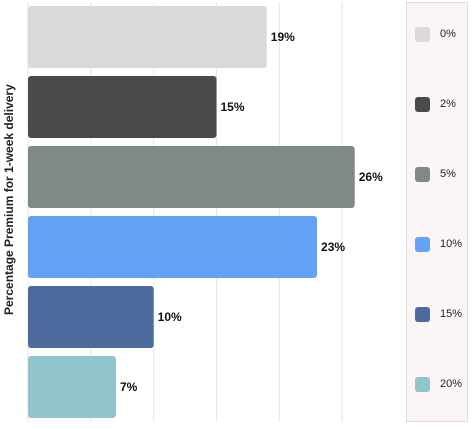 This screenshot has width=474, height=429. What do you see at coordinates (122, 107) in the screenshot?
I see `bar-2pct` at bounding box center [122, 107].